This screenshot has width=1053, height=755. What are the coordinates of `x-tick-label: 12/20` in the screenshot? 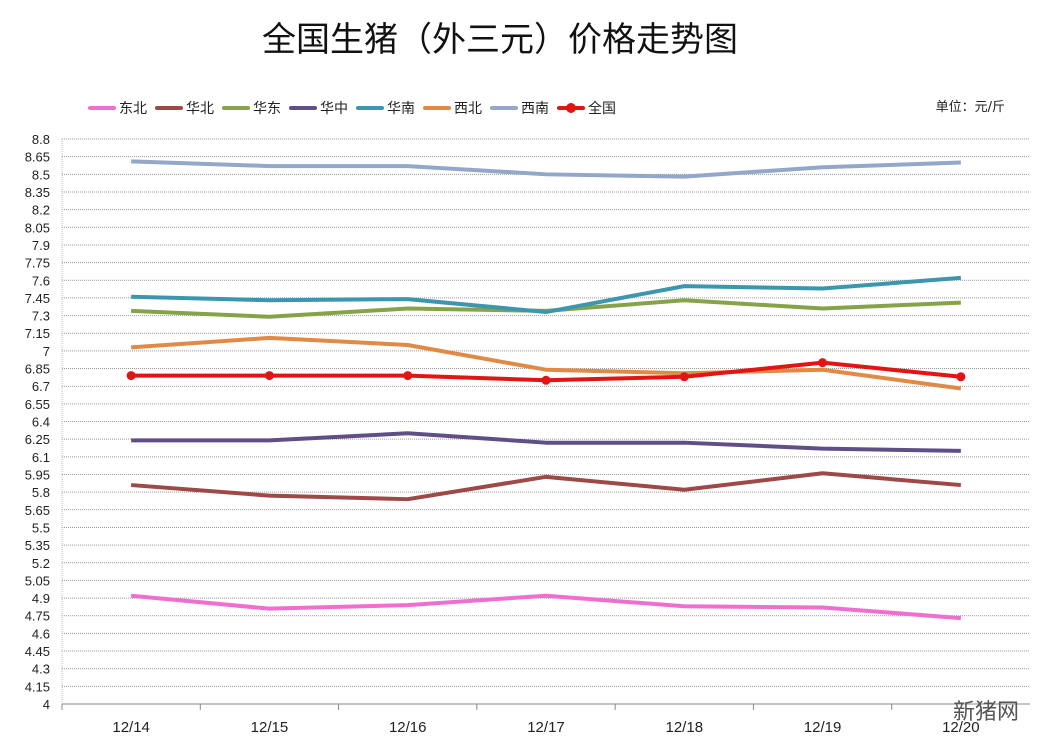 It's located at (961, 727).